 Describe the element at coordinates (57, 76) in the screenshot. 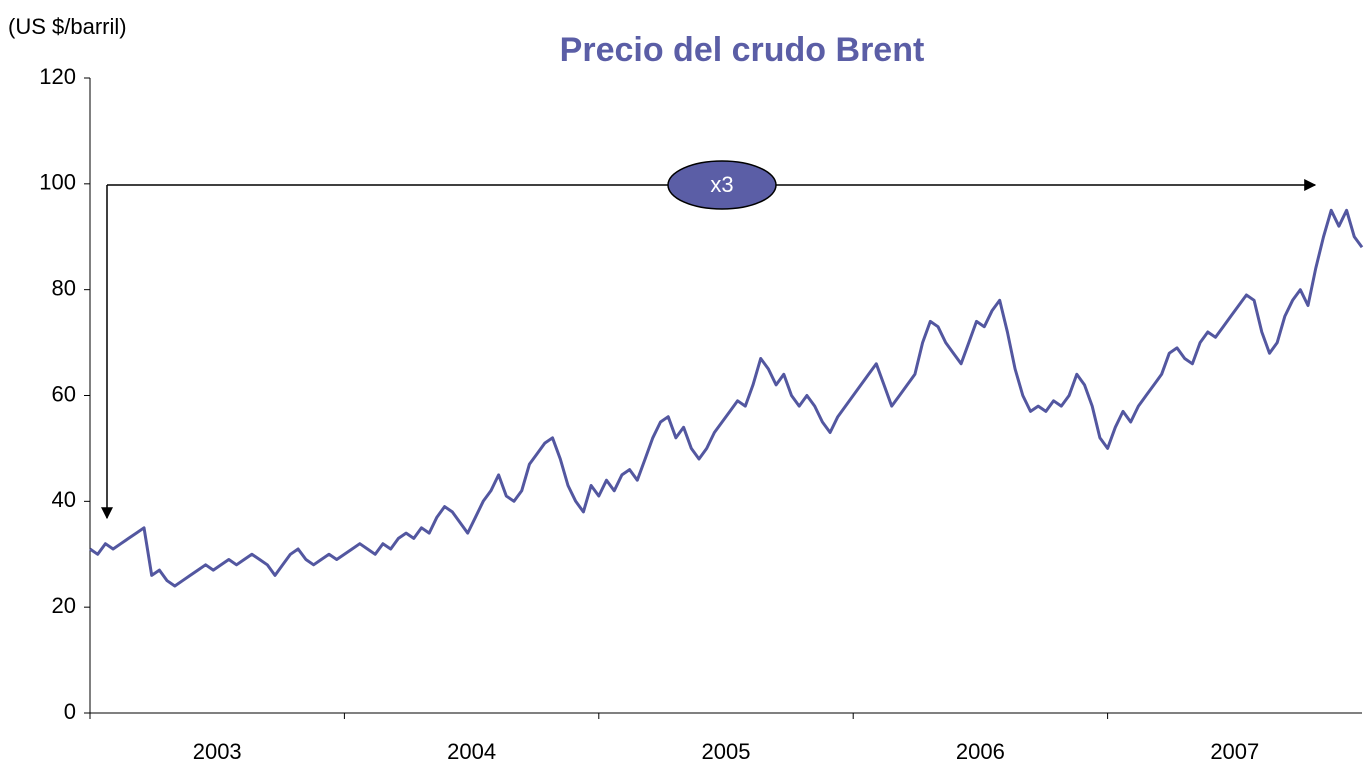

I see `y-tick-label: 120` at that location.